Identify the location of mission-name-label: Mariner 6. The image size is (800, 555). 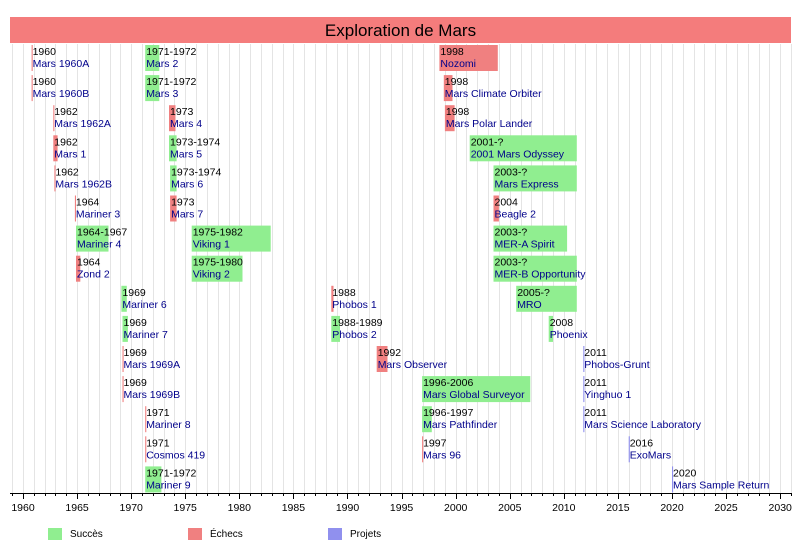
(144, 305).